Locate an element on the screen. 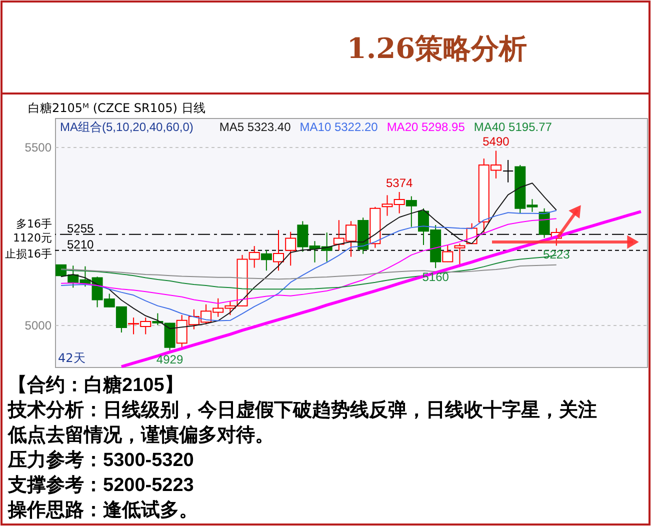 Image resolution: width=651 pixels, height=526 pixels. annotation: 5374 is located at coordinates (399, 183).